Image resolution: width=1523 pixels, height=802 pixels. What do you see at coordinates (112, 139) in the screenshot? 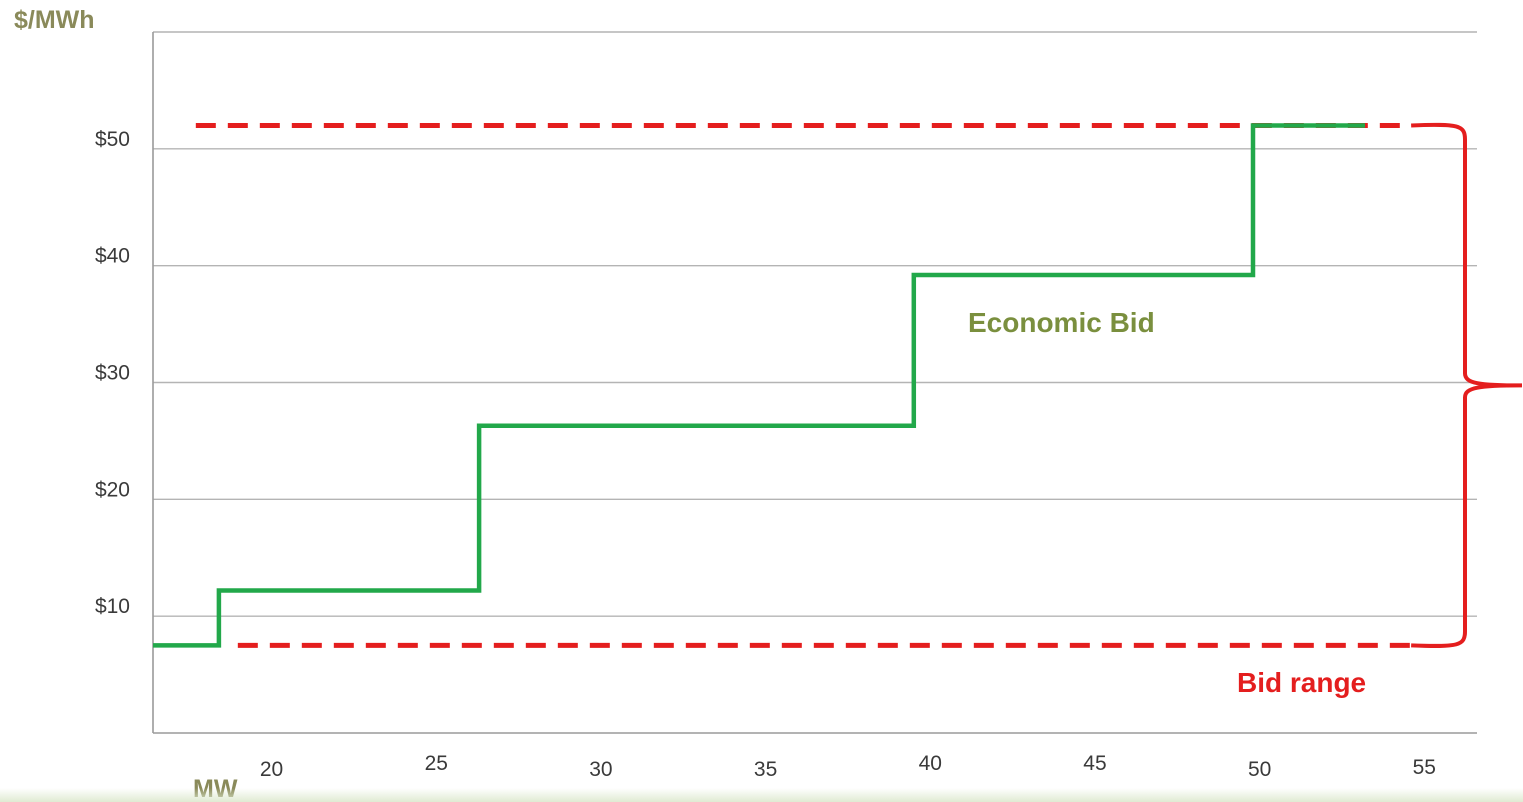
I see `y-tick-label: $50` at bounding box center [112, 139].